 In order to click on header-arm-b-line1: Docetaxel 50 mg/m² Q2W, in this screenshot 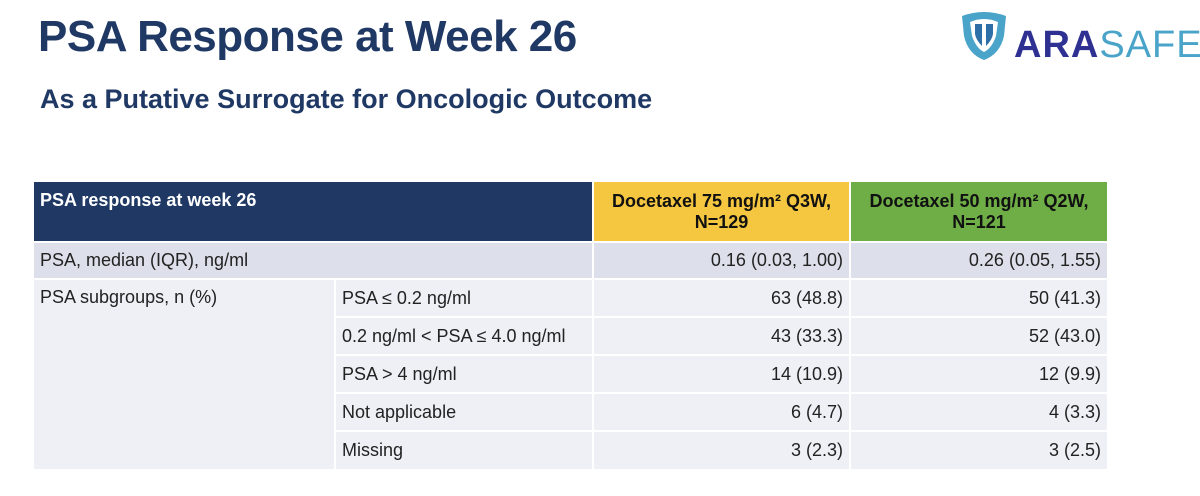, I will do `click(979, 200)`.